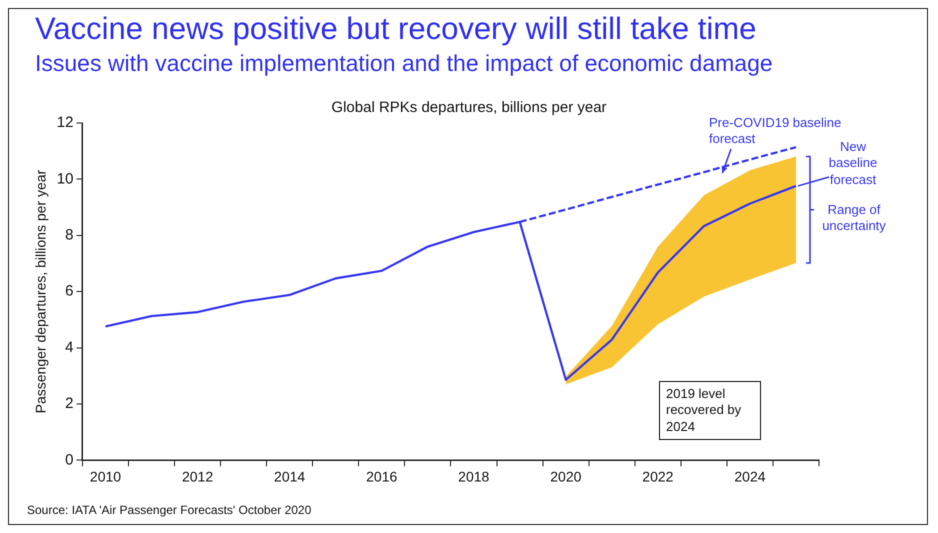 The height and width of the screenshot is (533, 938). I want to click on y-tick-label: 12, so click(65, 123).